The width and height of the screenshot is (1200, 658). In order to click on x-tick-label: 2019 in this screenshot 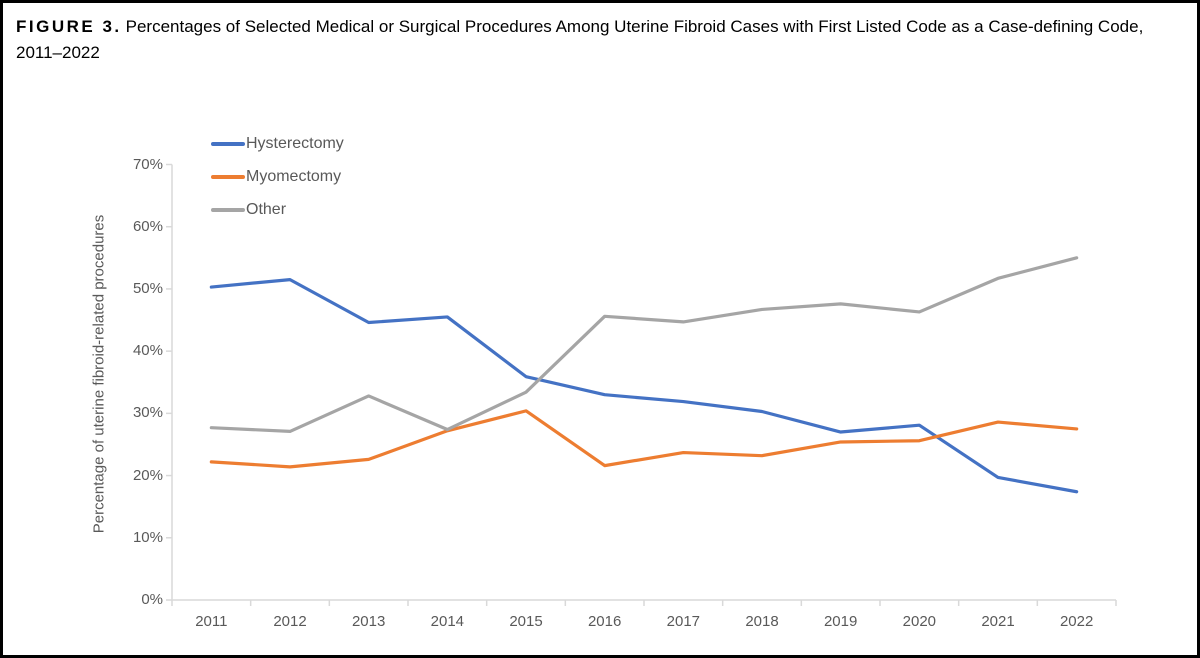, I will do `click(840, 621)`.